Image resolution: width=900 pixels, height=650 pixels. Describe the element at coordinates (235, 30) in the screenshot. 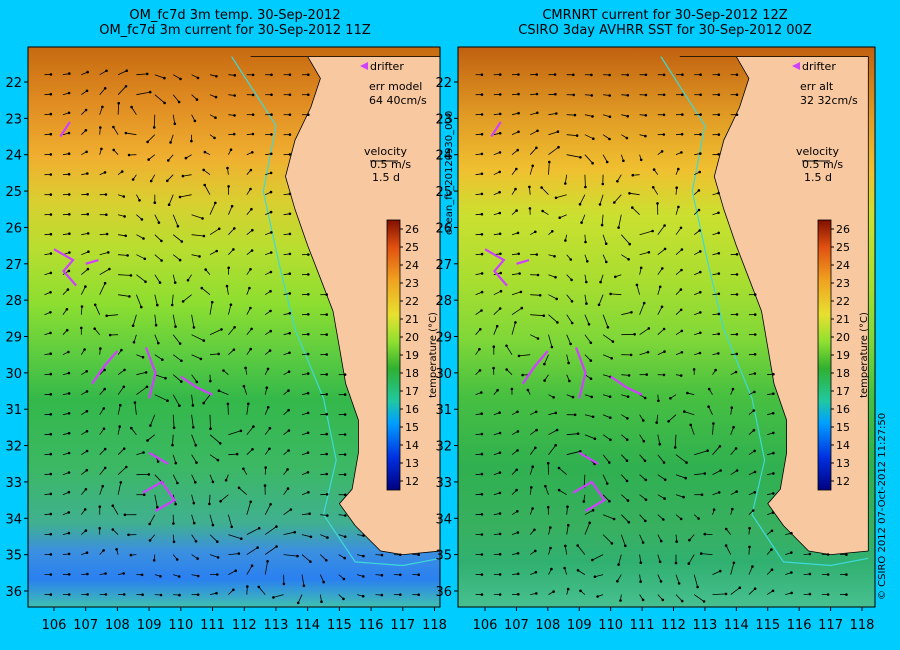

I see `left-title-line2: OM_fc7d 3m current for 30-Sep-2012 11Z` at that location.